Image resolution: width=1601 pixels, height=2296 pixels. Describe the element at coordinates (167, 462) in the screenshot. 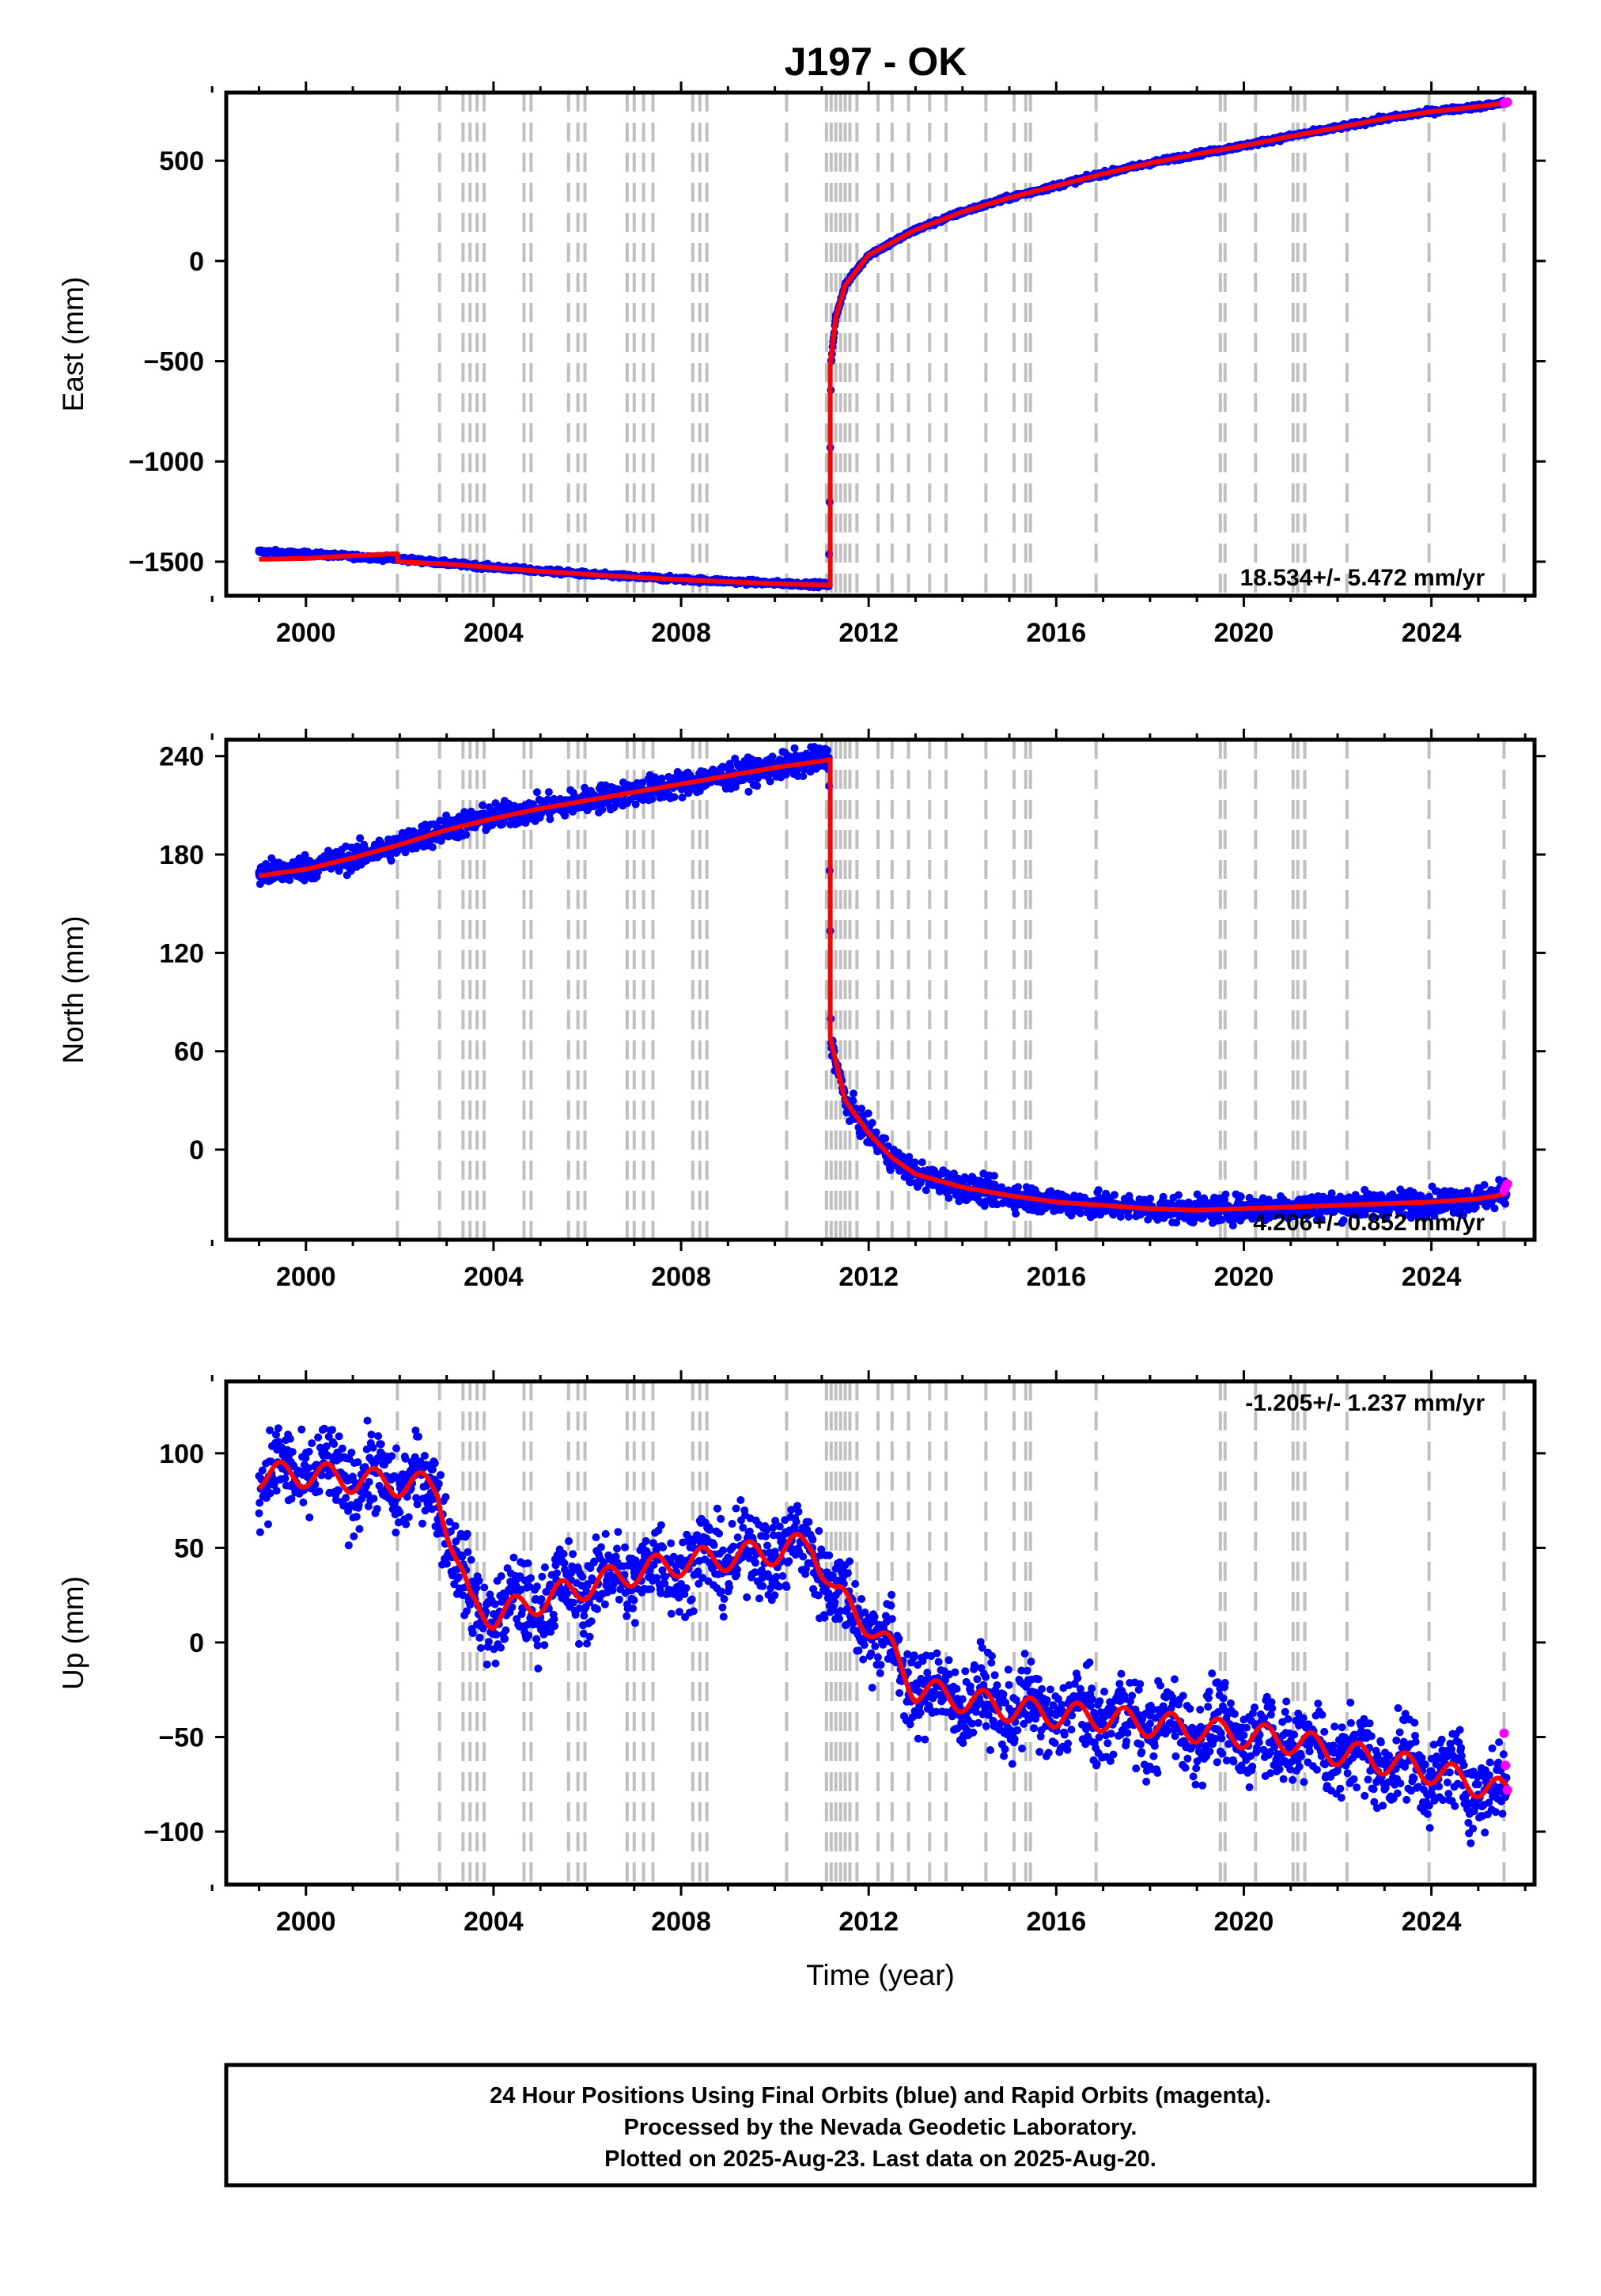

I see `y-tick-label: −1000` at that location.